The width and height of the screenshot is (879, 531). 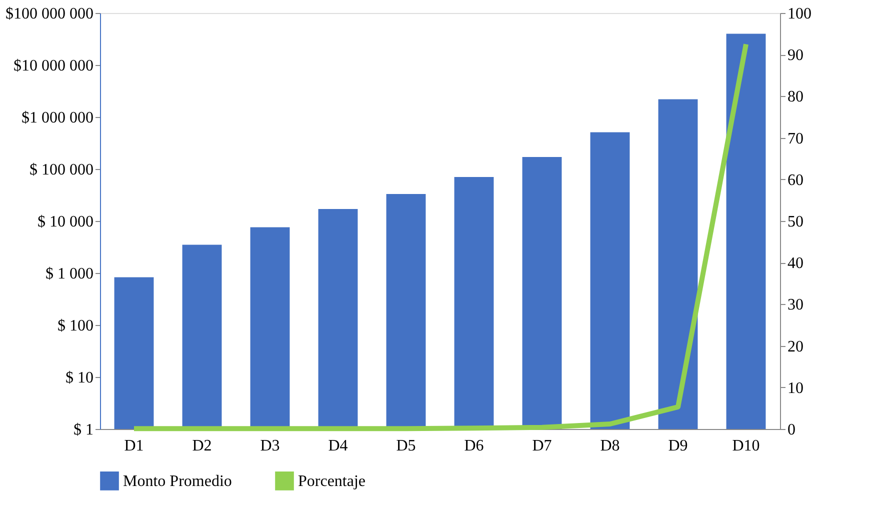 I want to click on y-tick-label: $100 000 000, so click(x=50, y=14).